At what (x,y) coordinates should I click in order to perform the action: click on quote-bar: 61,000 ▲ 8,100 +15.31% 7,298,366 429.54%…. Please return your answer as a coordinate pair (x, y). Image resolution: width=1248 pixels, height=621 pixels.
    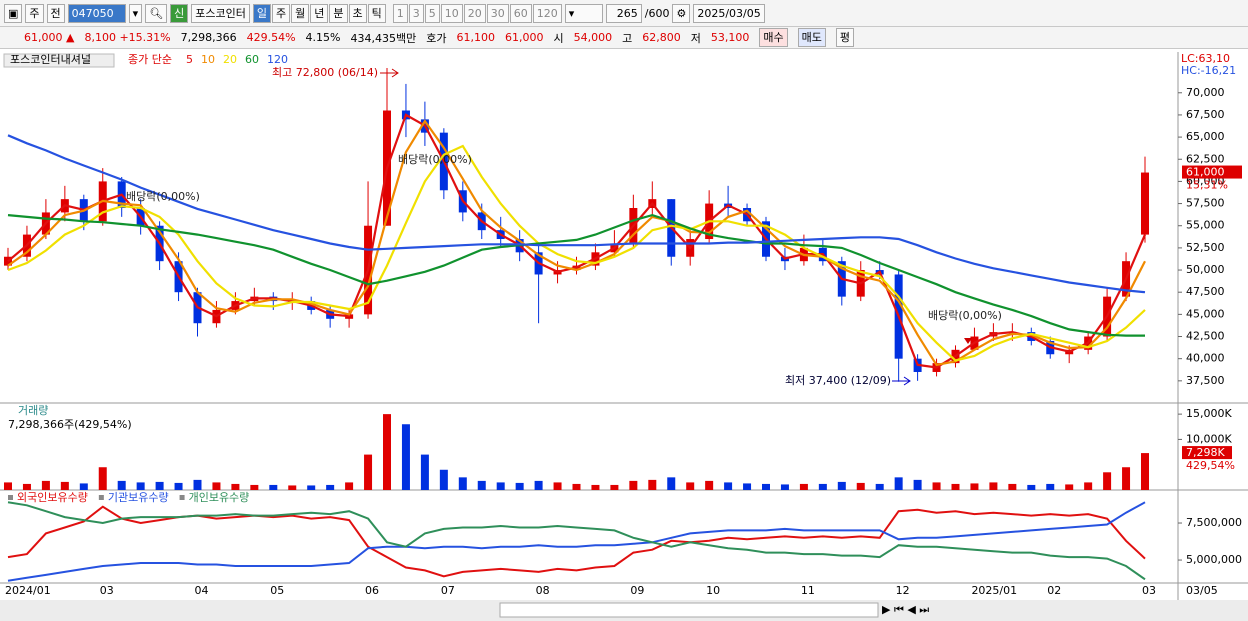
    Looking at the image, I should click on (624, 38).